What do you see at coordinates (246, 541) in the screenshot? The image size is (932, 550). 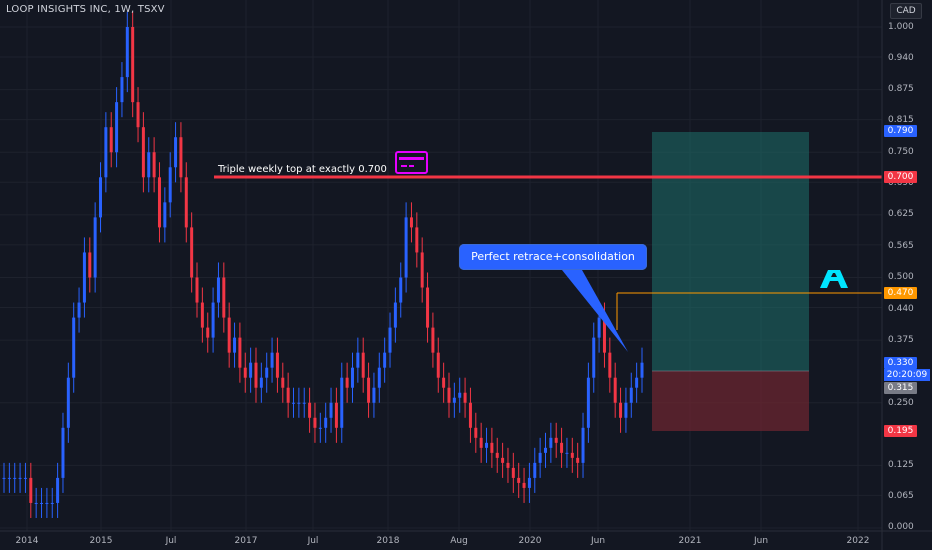 I see `x-tick: 2017` at bounding box center [246, 541].